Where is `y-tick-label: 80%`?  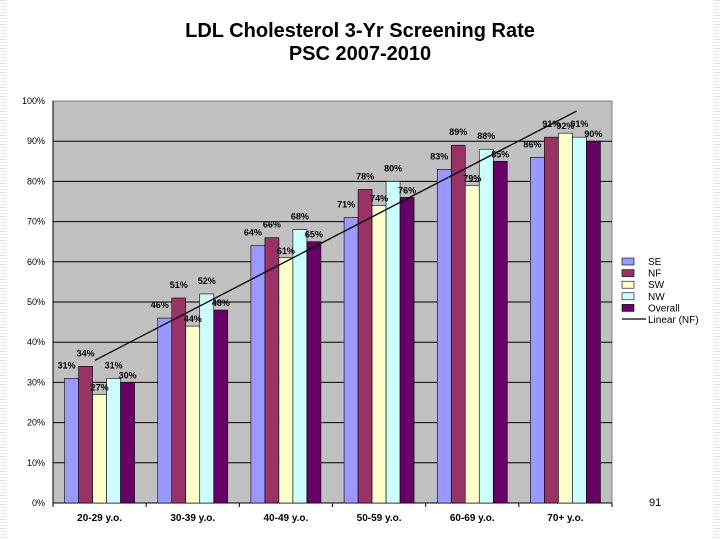
y-tick-label: 80% is located at coordinates (36, 181).